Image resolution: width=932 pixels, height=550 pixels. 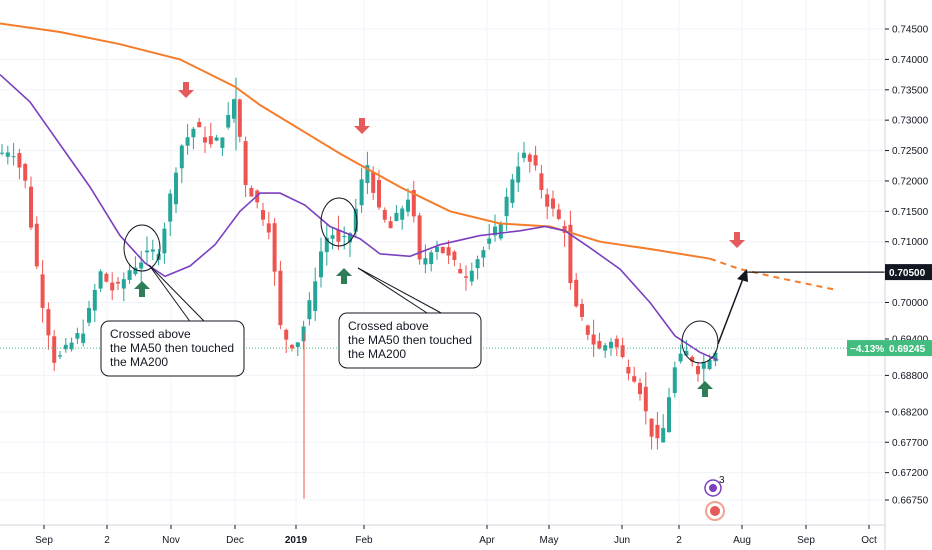 I want to click on price-change-tag, so click(x=866, y=348).